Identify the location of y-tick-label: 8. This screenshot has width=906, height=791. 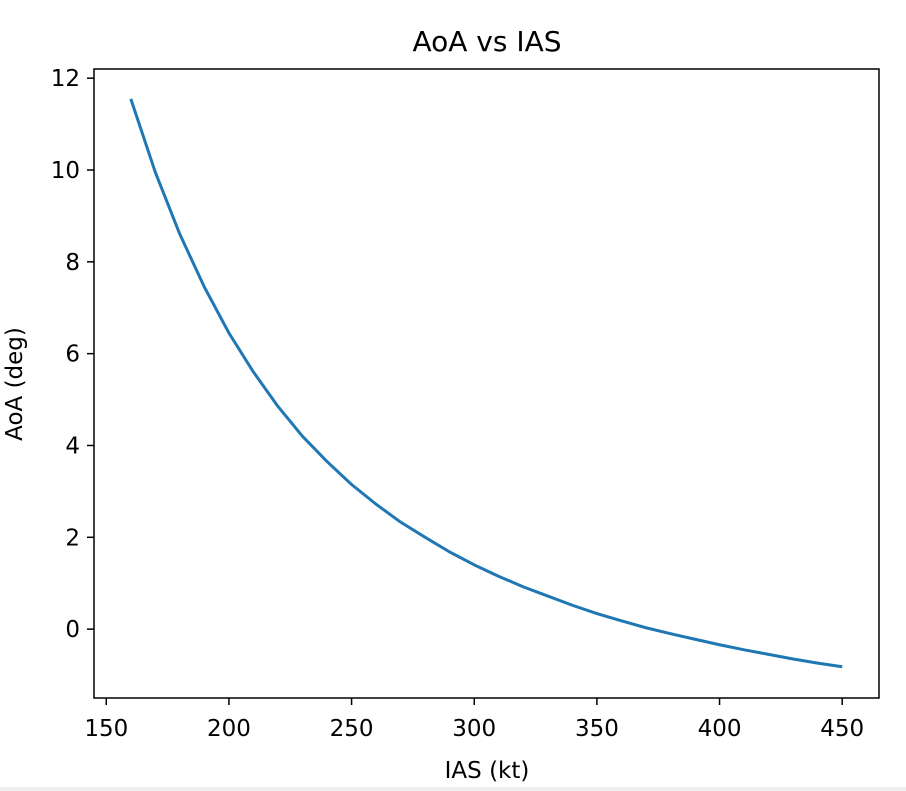
(72, 263).